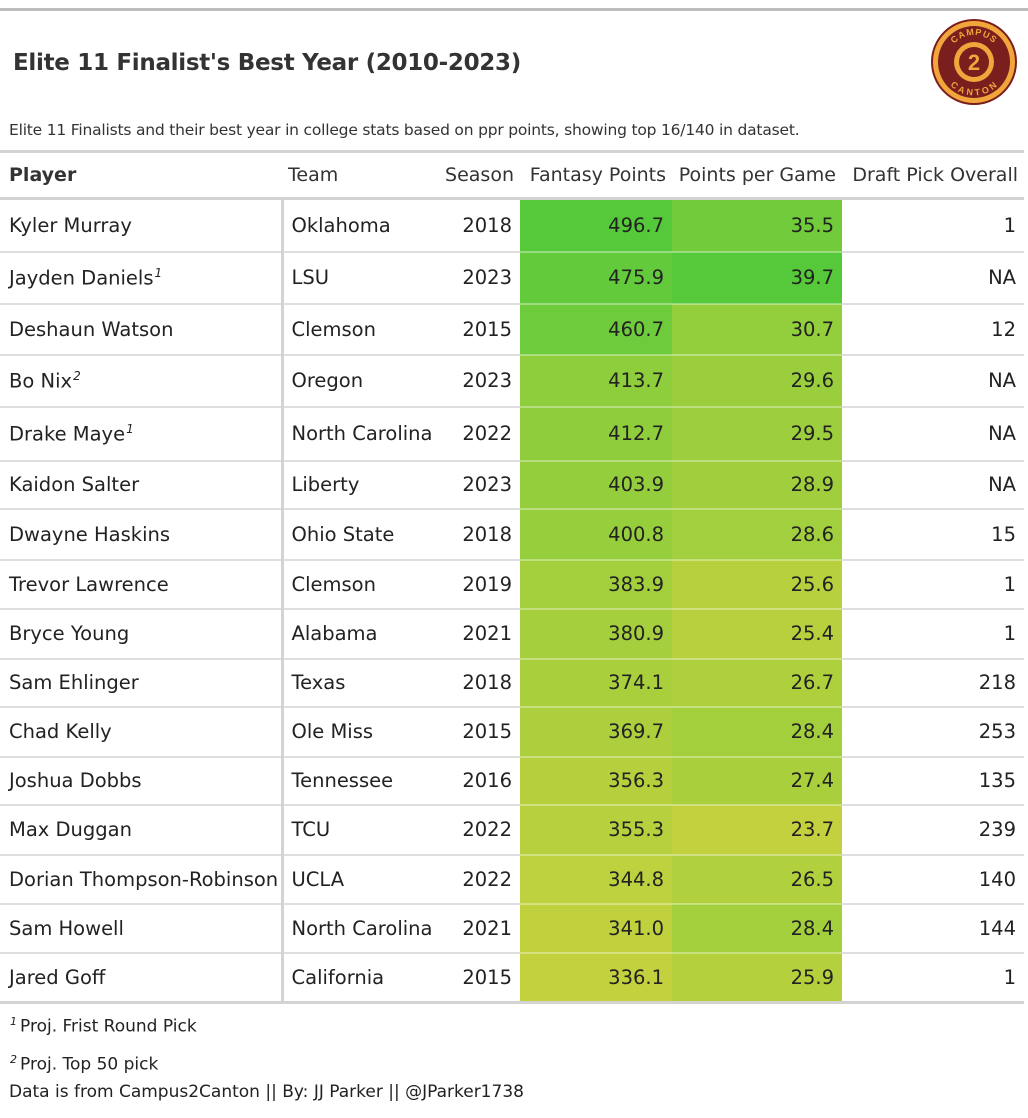 This screenshot has height=1118, width=1028. I want to click on cell-player: Bryce Young, so click(142, 634).